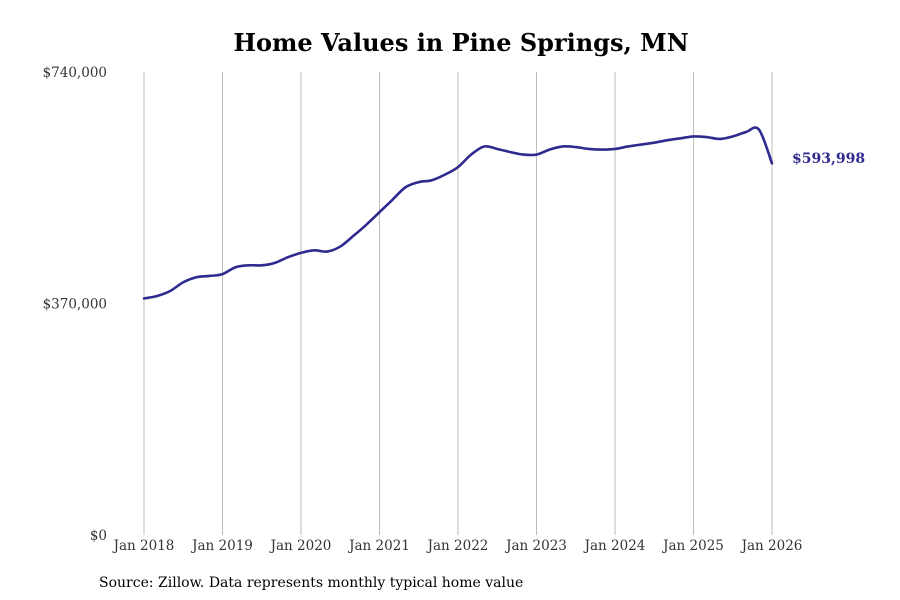  I want to click on chart-title: Home Values in Pine Springs, MN, so click(460, 42).